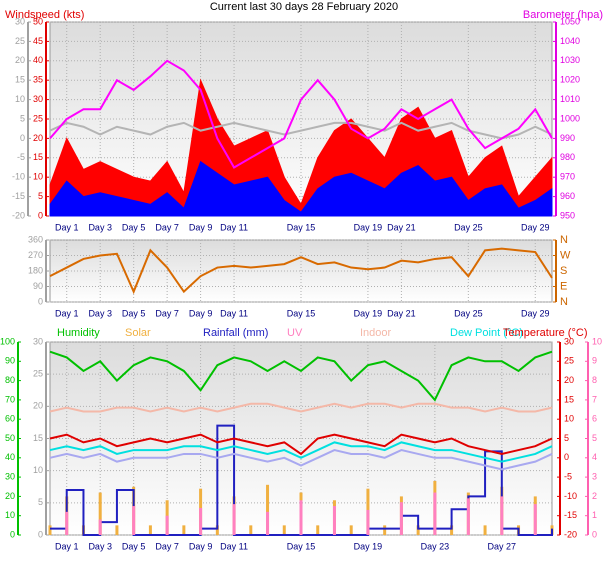  I want to click on y-tick-label: 4, so click(594, 457).